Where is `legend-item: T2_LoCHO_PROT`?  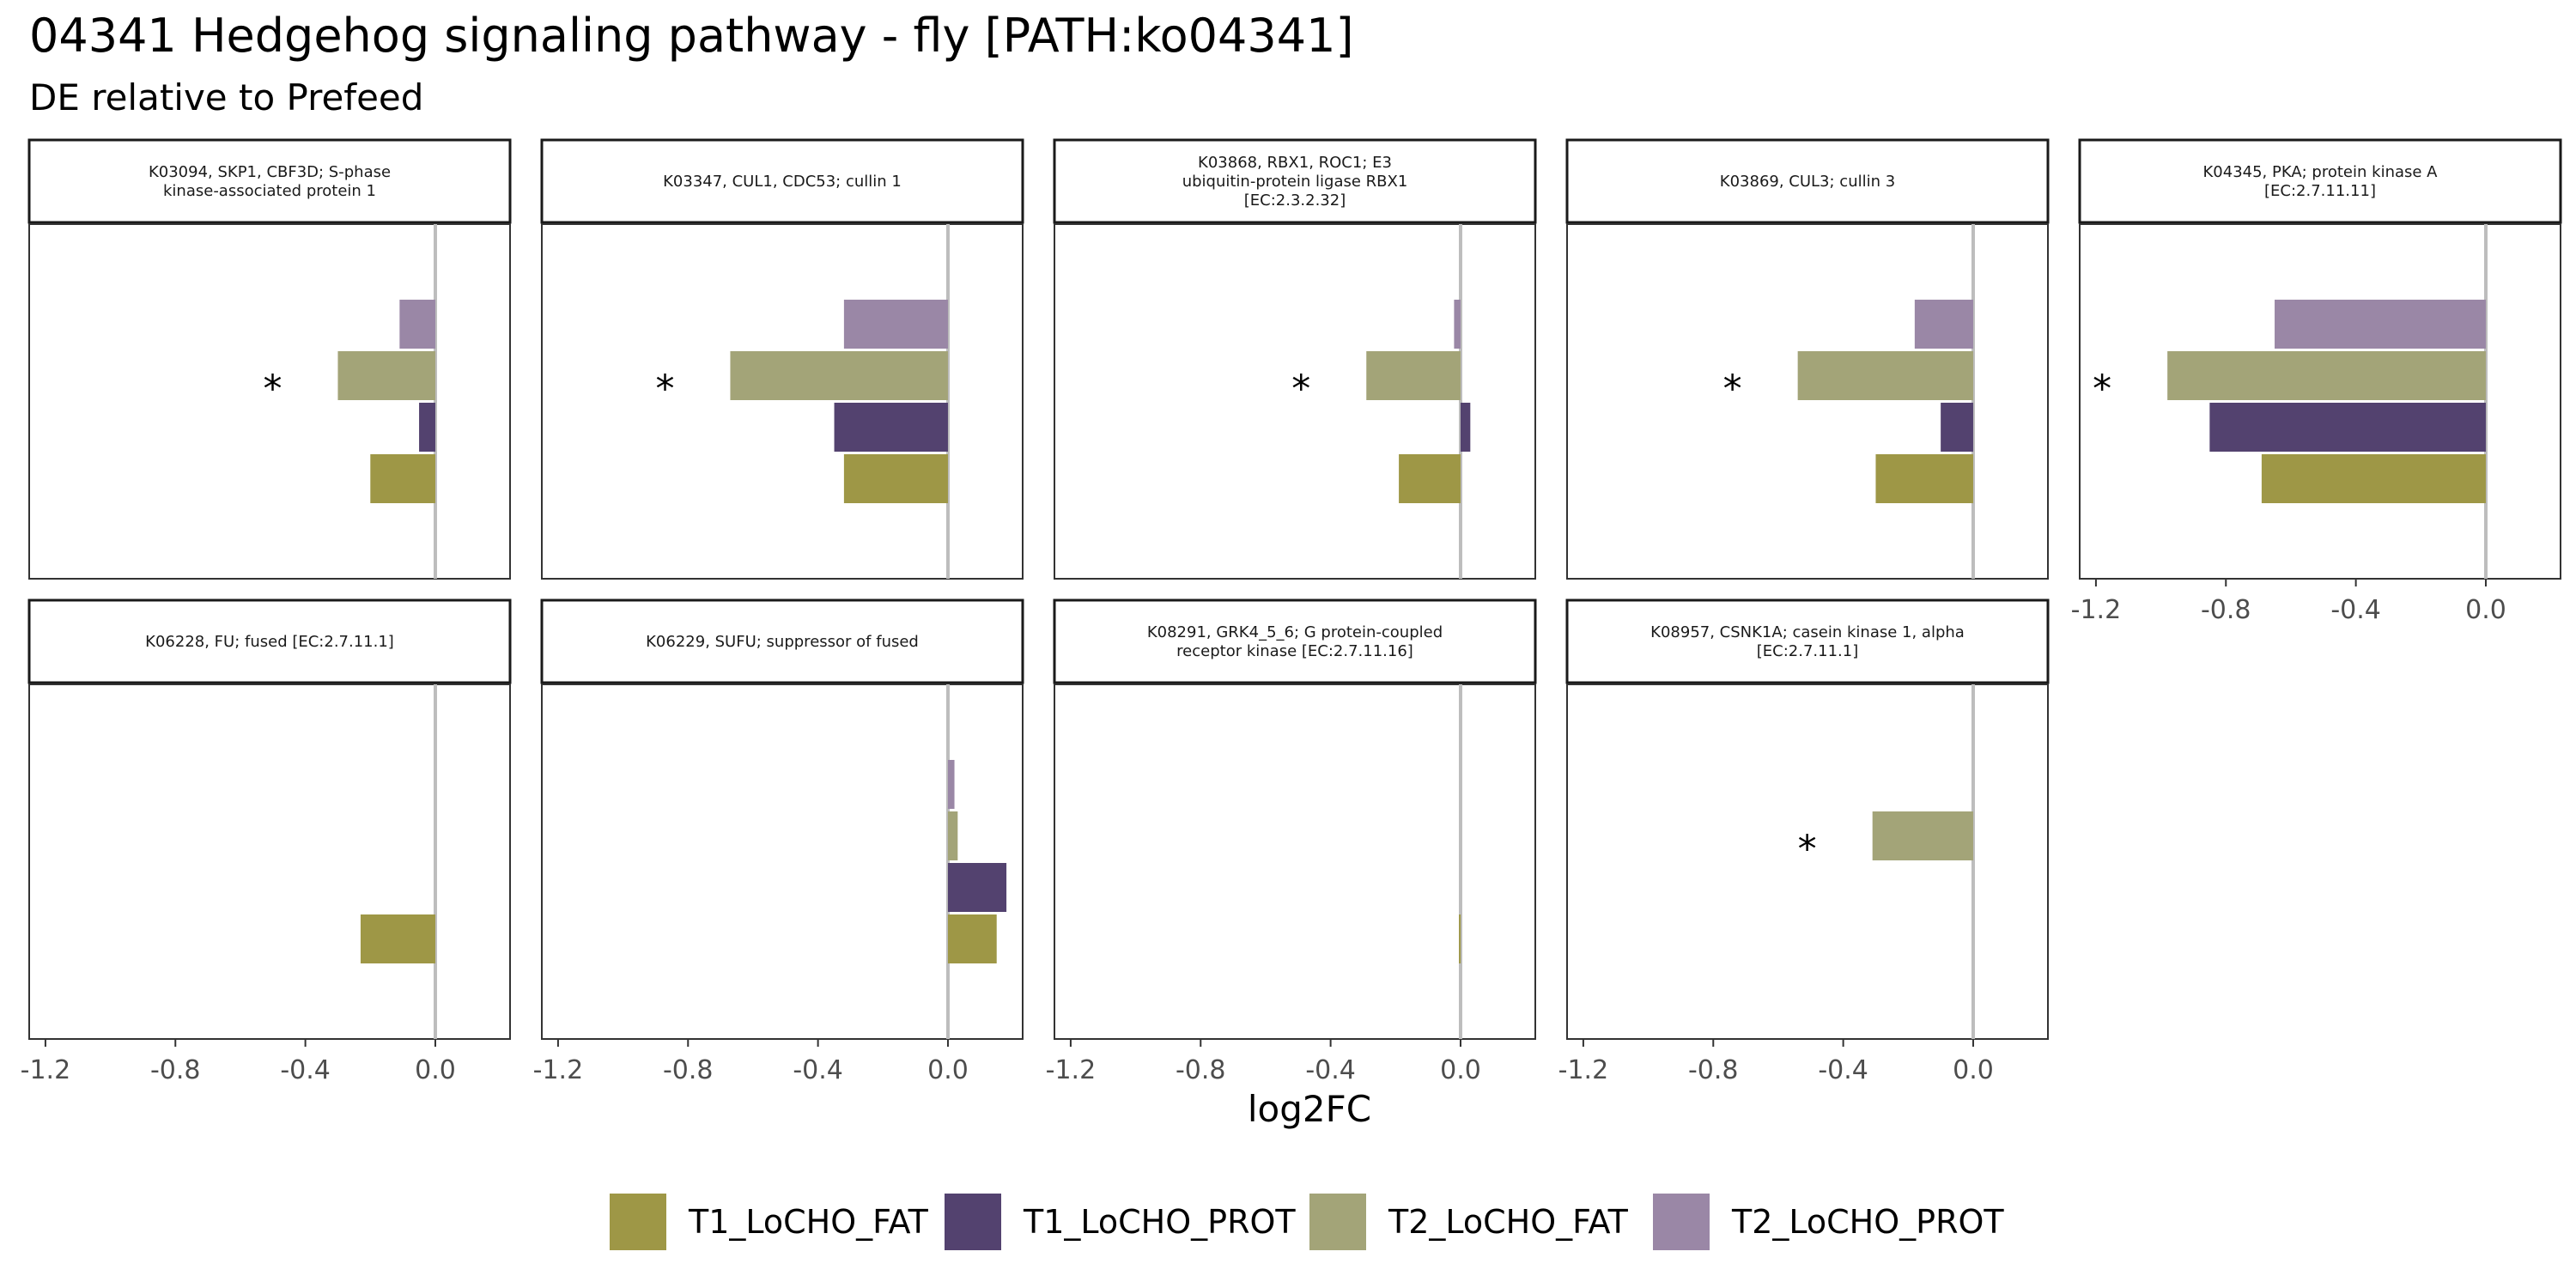
legend-item: T2_LoCHO_PROT is located at coordinates (1828, 1222).